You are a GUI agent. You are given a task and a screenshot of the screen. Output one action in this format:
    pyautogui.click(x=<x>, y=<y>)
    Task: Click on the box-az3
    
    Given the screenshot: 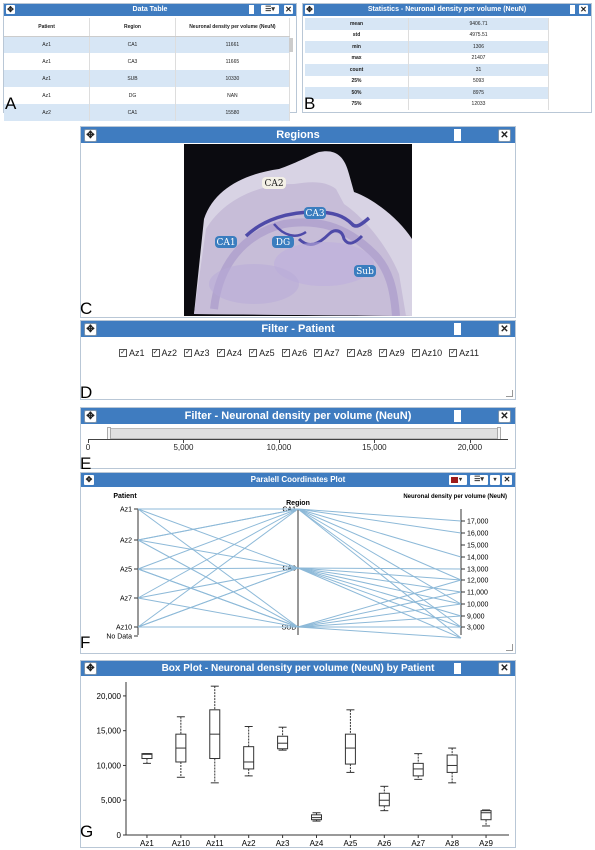 What is the action you would take?
    pyautogui.click(x=283, y=742)
    